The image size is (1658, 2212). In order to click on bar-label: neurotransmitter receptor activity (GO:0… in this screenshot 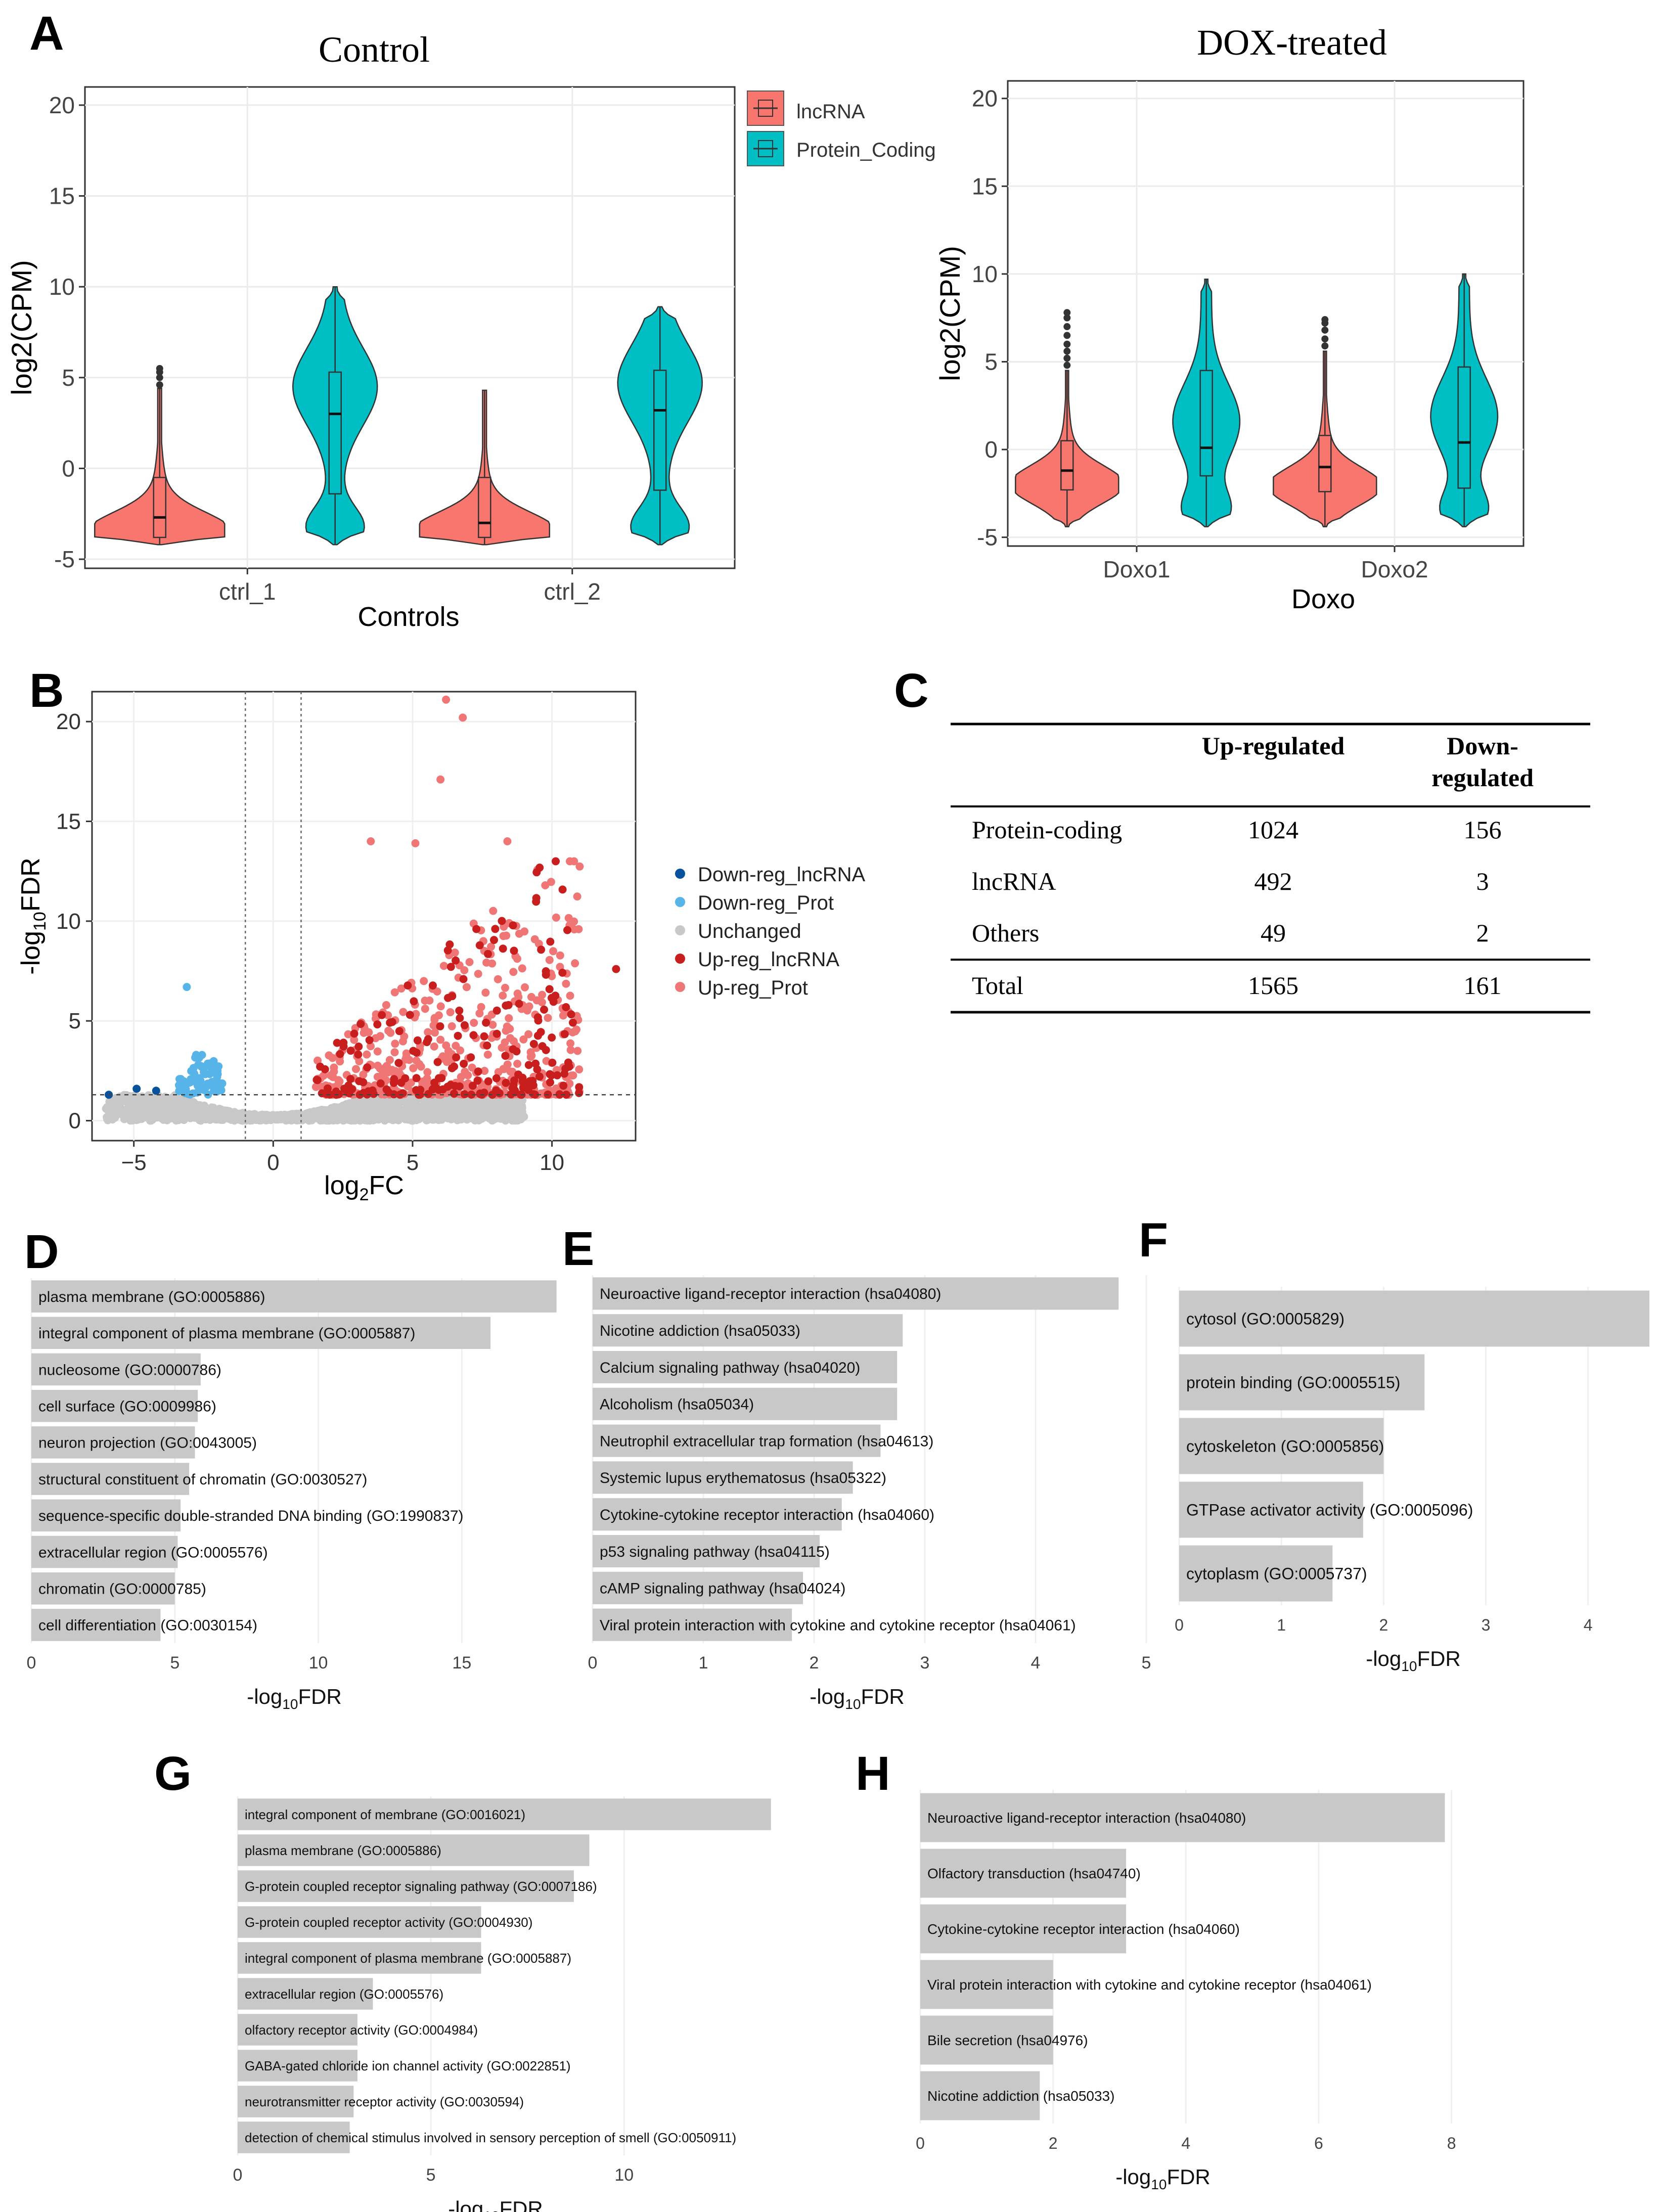, I will do `click(385, 2102)`.